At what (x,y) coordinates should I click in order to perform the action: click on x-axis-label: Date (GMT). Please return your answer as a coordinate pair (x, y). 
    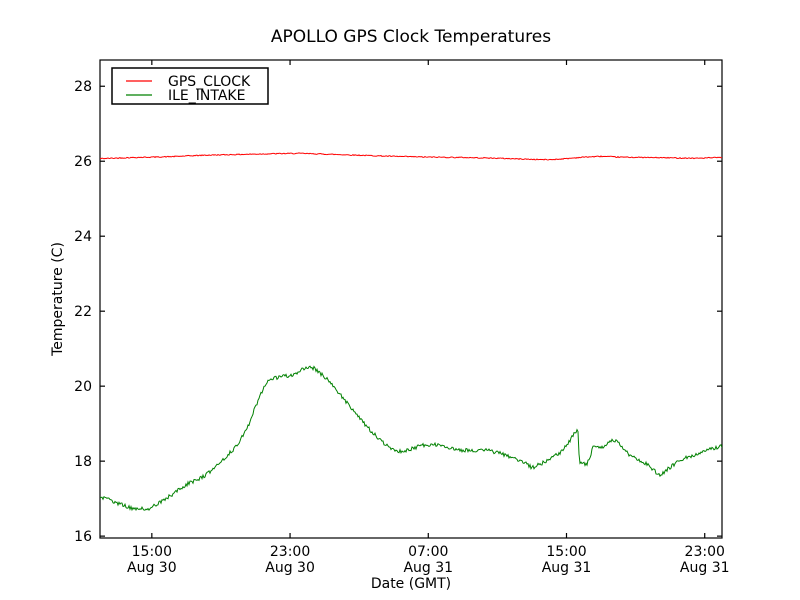
    Looking at the image, I should click on (411, 584).